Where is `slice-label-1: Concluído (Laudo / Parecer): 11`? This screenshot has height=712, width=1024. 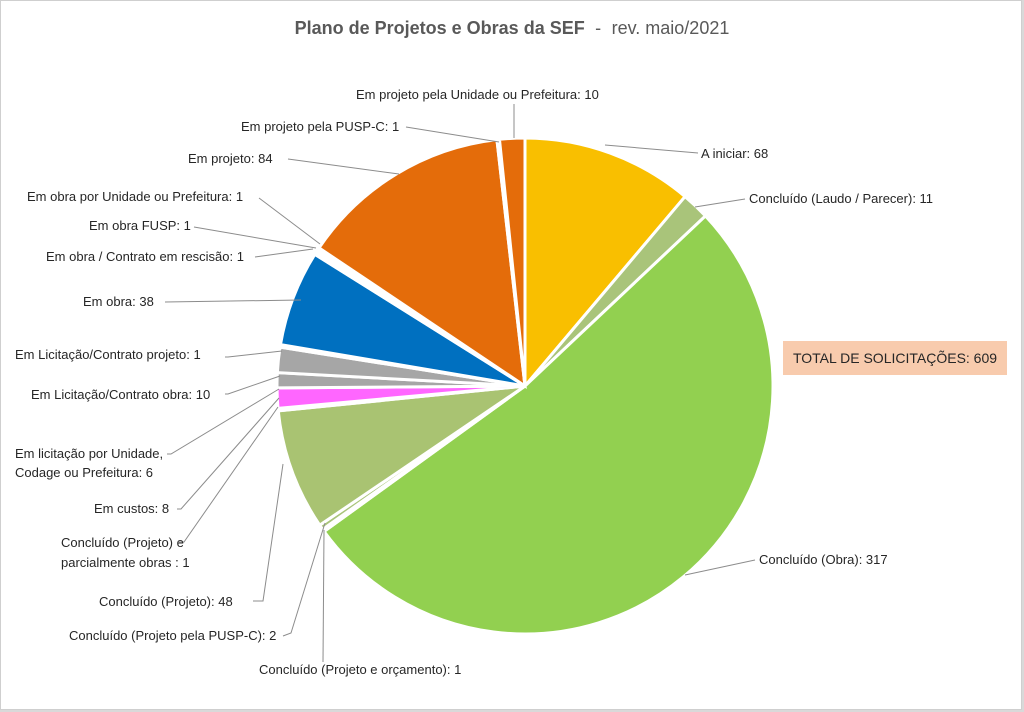 slice-label-1: Concluído (Laudo / Parecer): 11 is located at coordinates (841, 198).